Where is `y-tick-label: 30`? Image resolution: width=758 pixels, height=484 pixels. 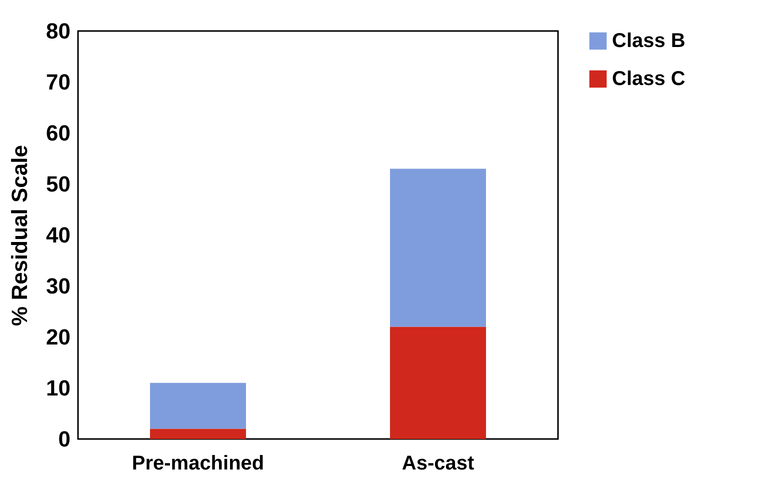
y-tick-label: 30 is located at coordinates (58, 286).